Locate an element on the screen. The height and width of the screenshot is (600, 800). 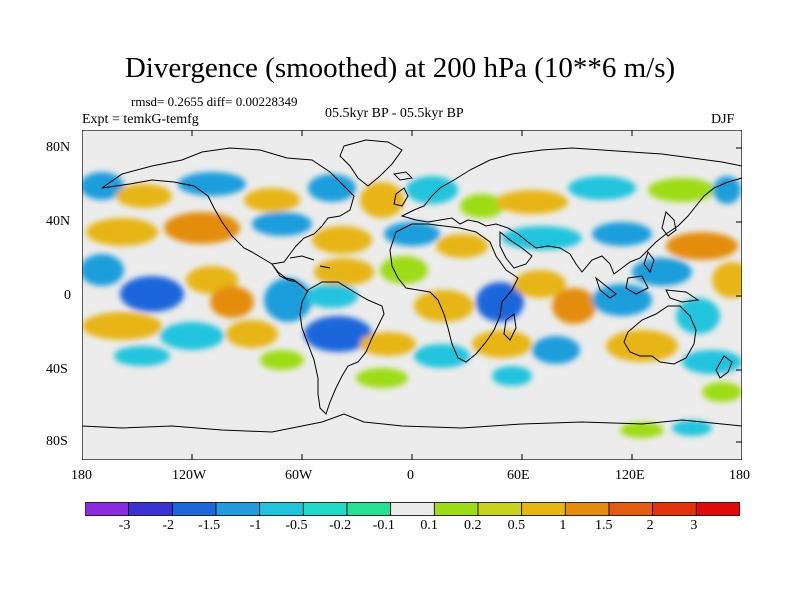
lat-label-40n: 40N is located at coordinates (58, 221).